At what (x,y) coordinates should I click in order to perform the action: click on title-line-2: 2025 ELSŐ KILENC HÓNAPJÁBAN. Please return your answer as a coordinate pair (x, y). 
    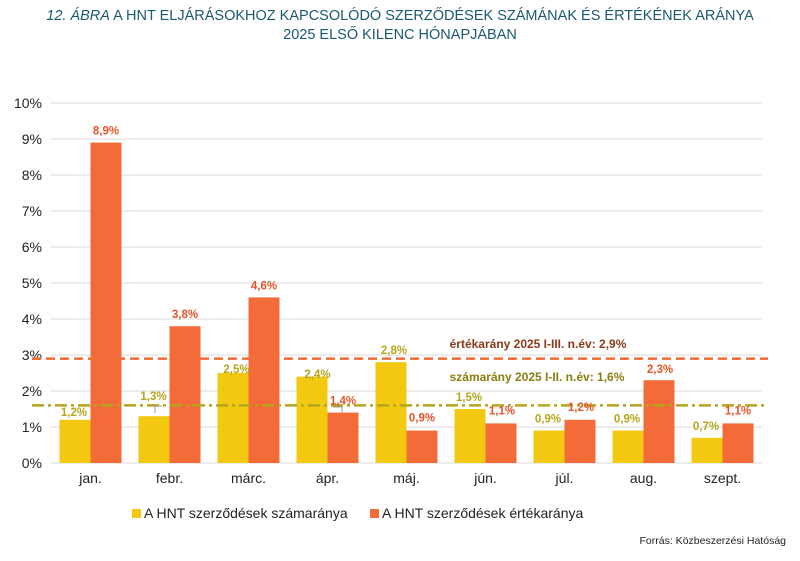
    Looking at the image, I should click on (400, 35).